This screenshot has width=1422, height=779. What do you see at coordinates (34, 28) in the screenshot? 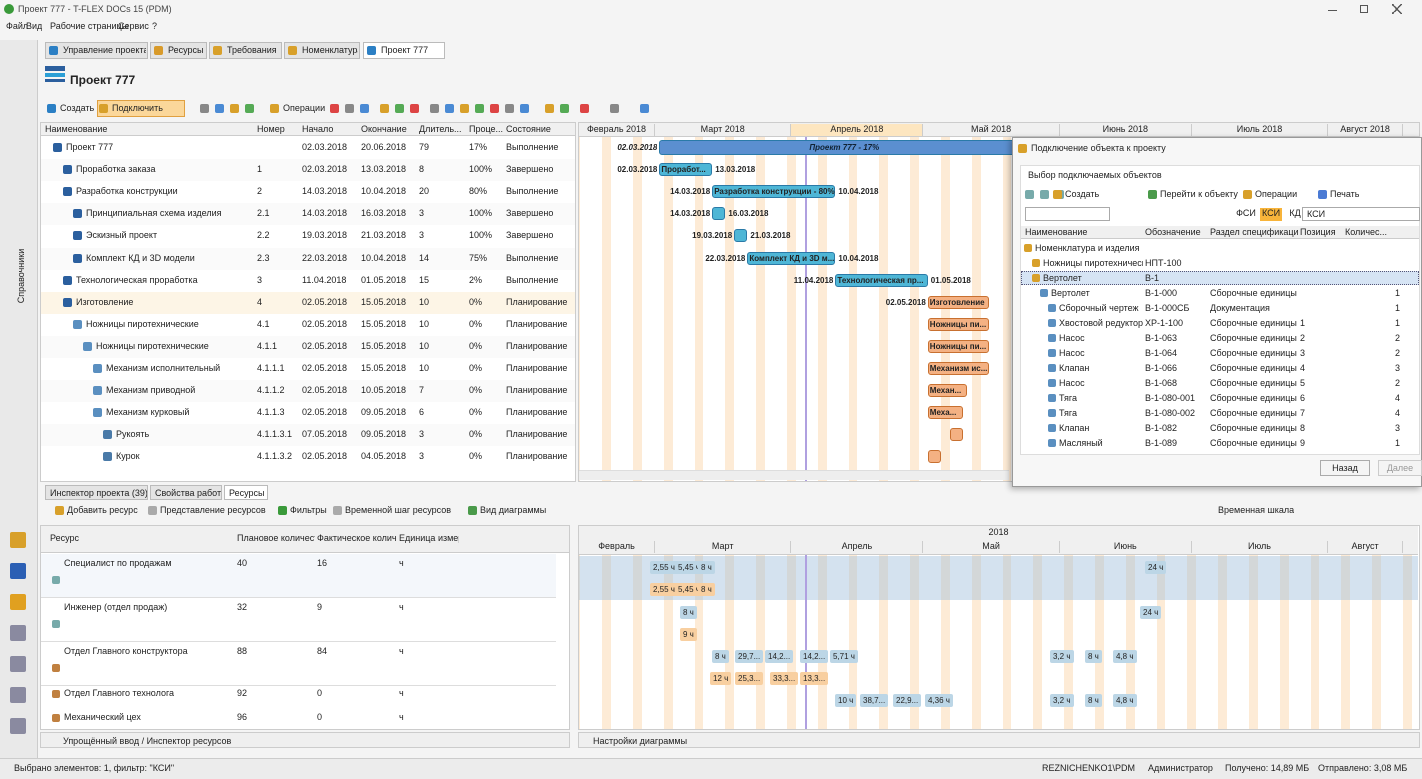
I see `menu-item: Вид` at bounding box center [34, 28].